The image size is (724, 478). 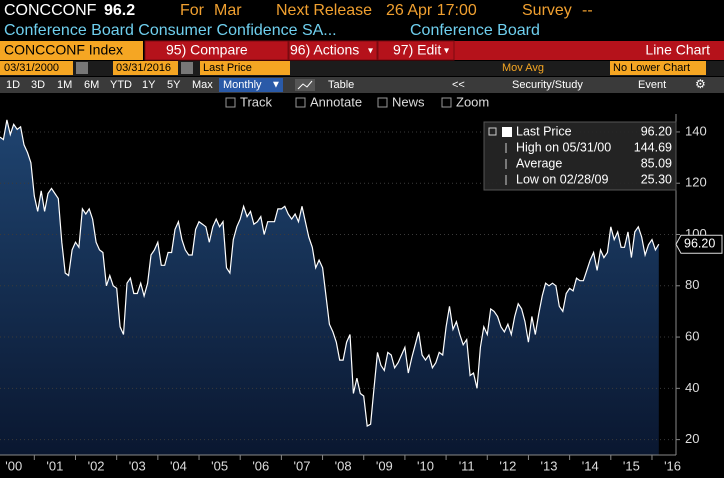 What do you see at coordinates (425, 465) in the screenshot?
I see `x-tick-label: '10` at bounding box center [425, 465].